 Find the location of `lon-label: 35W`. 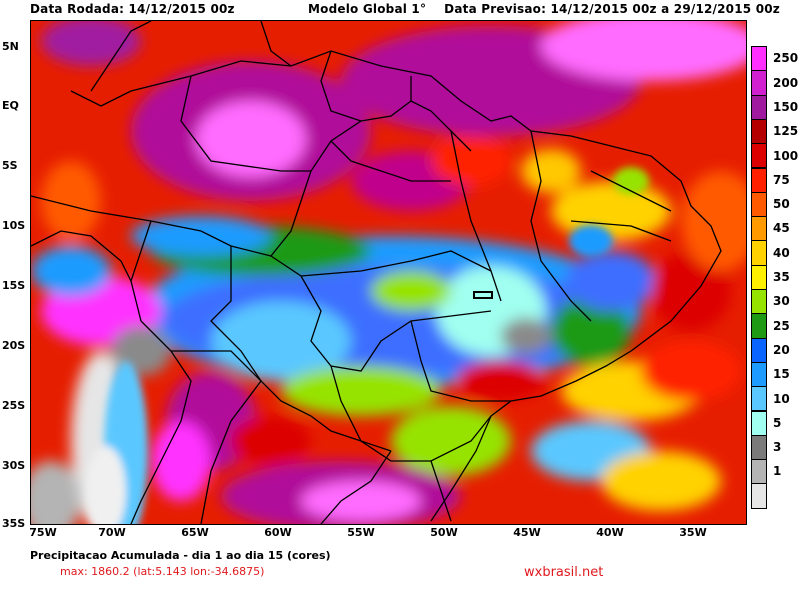

lon-label: 35W is located at coordinates (693, 532).